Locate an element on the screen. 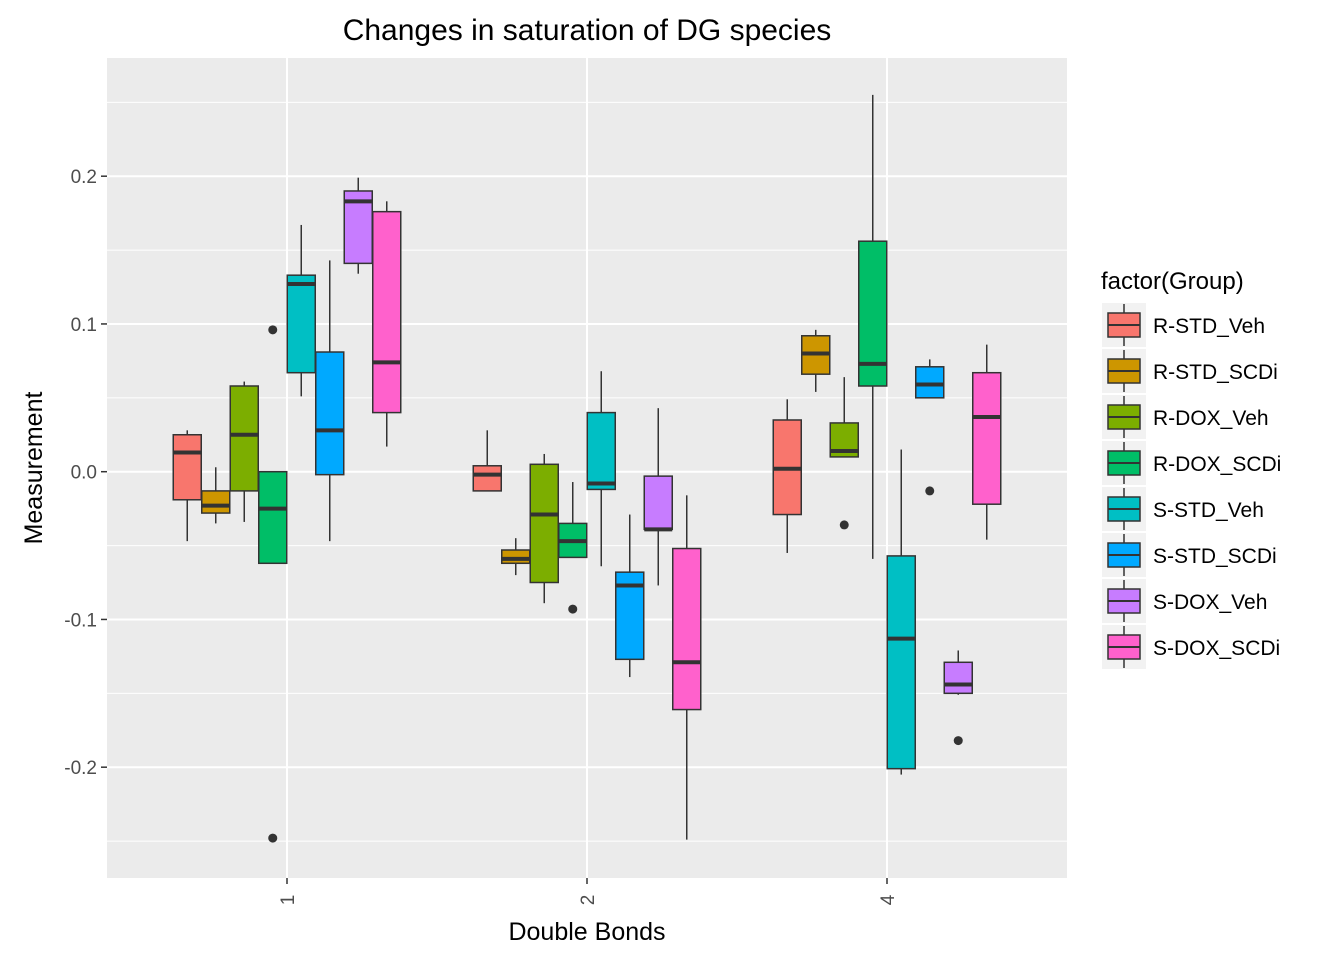 This screenshot has width=1344, height=960. legend-item-S-DOX_SCDi: S-DOX_SCDi is located at coordinates (1191, 647).